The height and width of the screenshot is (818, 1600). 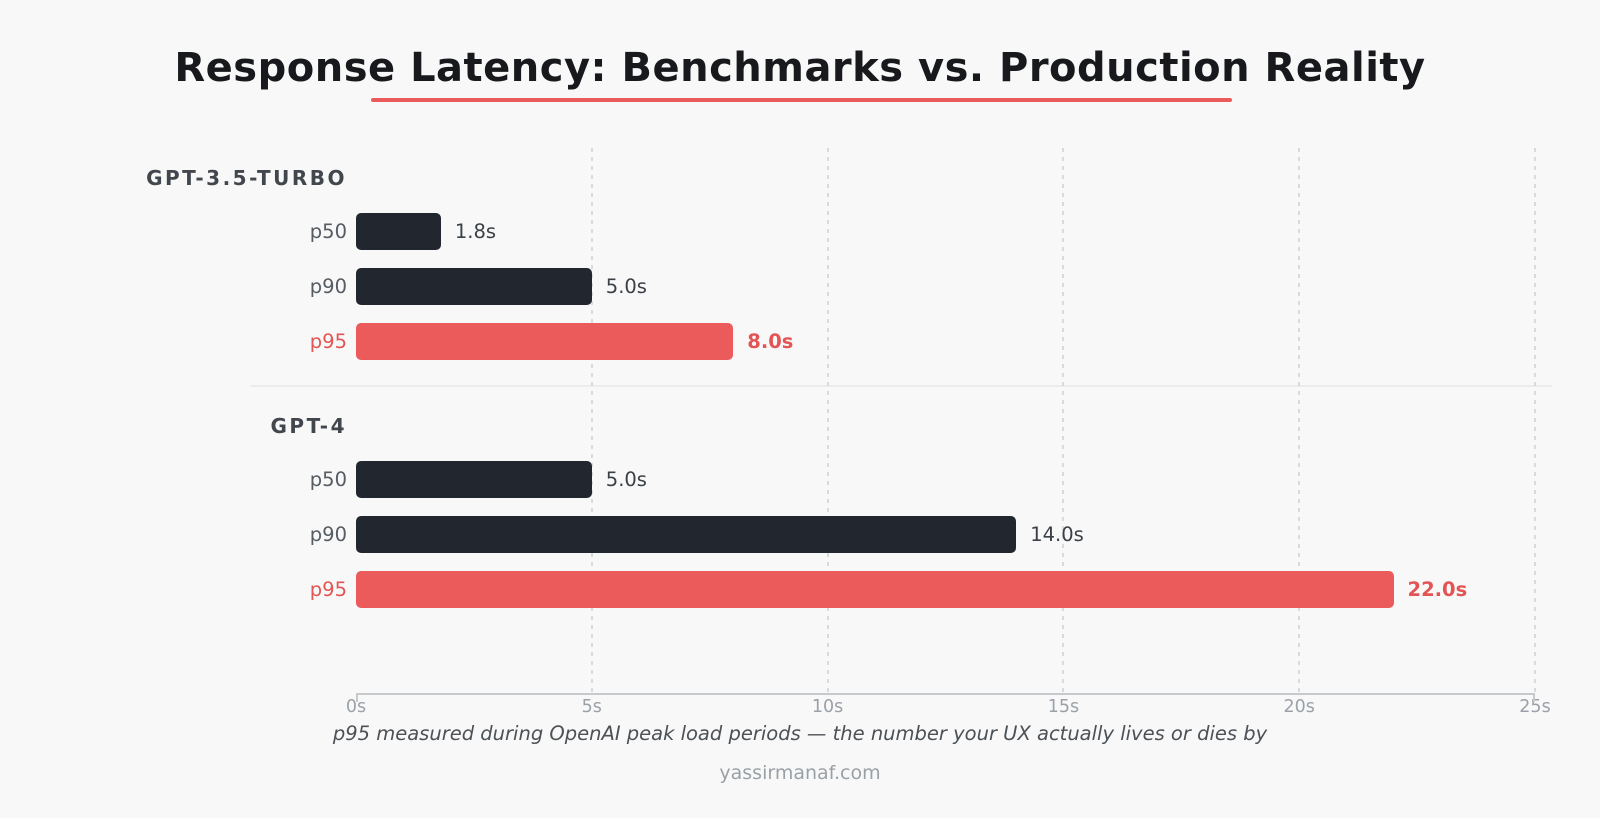 What do you see at coordinates (1437, 589) in the screenshot?
I see `bar-value: 22.0s` at bounding box center [1437, 589].